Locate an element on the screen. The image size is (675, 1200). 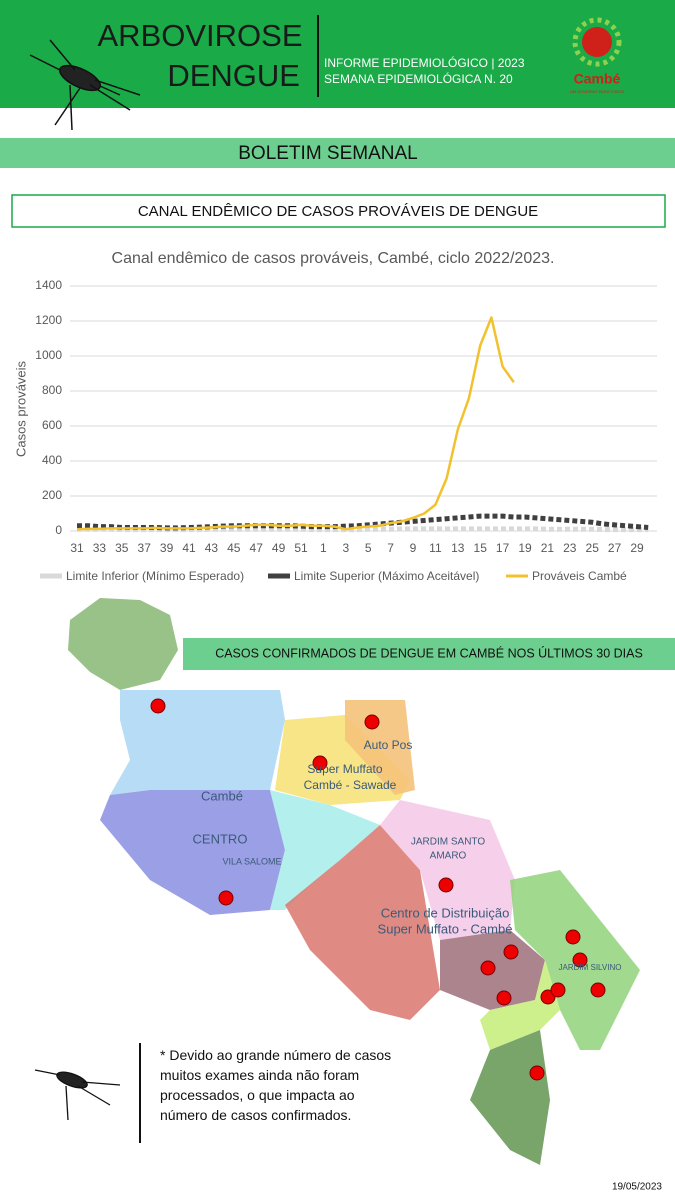
y-tick-label: 1000 is located at coordinates (48, 355).